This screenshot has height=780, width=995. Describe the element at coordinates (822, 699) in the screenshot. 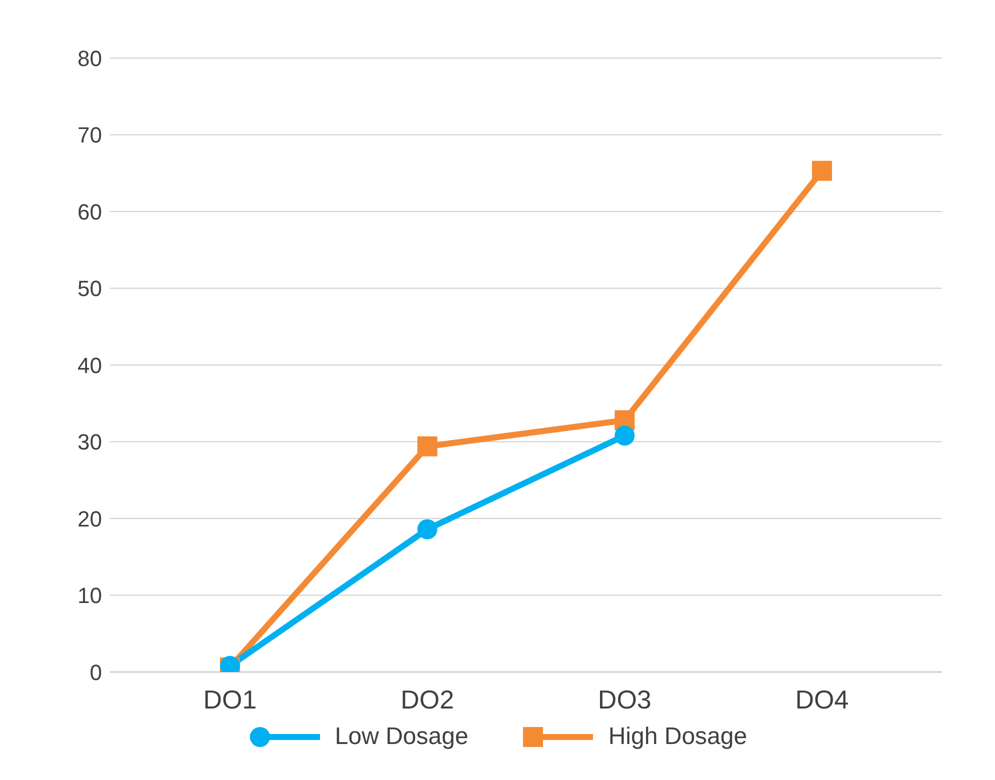

I see `x-tick-label: DO4` at that location.